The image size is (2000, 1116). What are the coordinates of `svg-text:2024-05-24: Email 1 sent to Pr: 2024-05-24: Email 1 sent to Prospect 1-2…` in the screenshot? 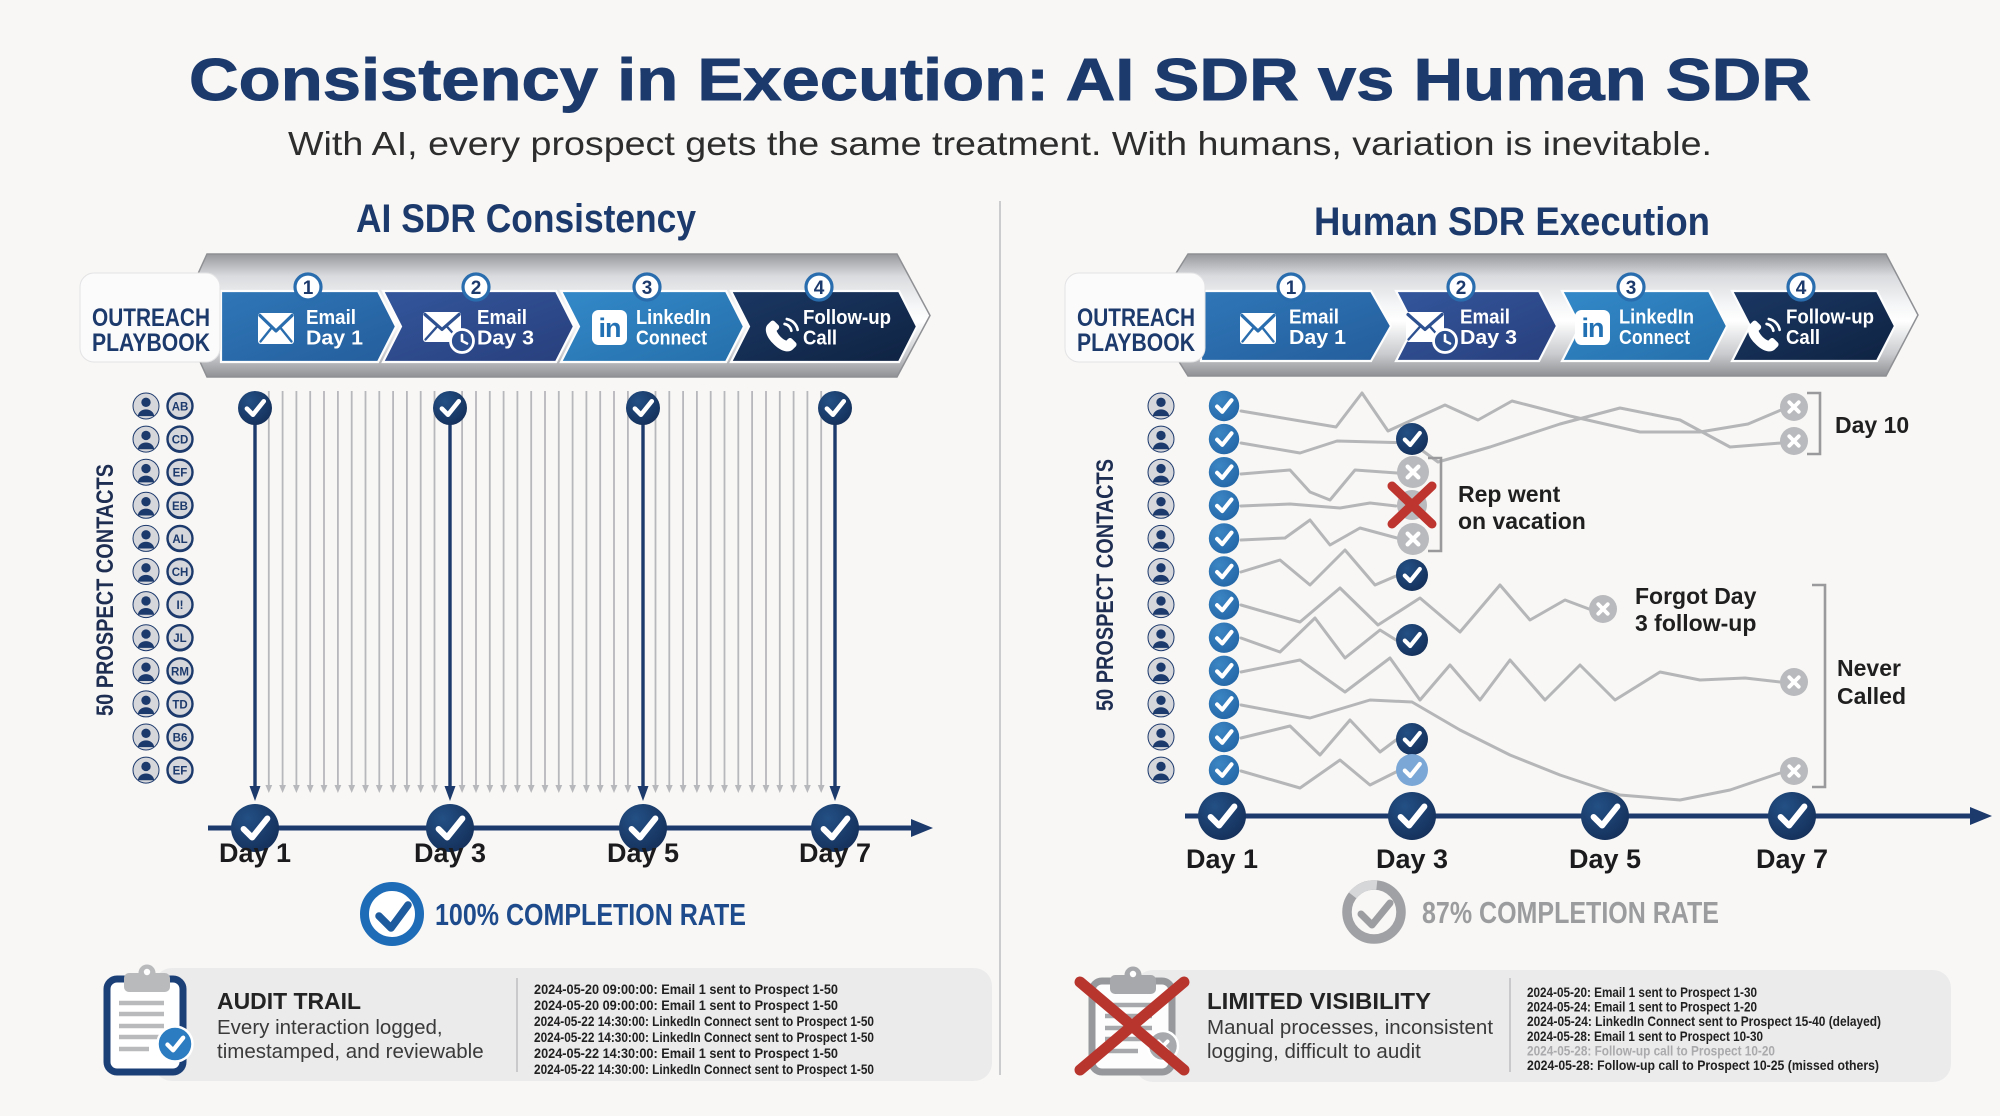 It's located at (1642, 1007).